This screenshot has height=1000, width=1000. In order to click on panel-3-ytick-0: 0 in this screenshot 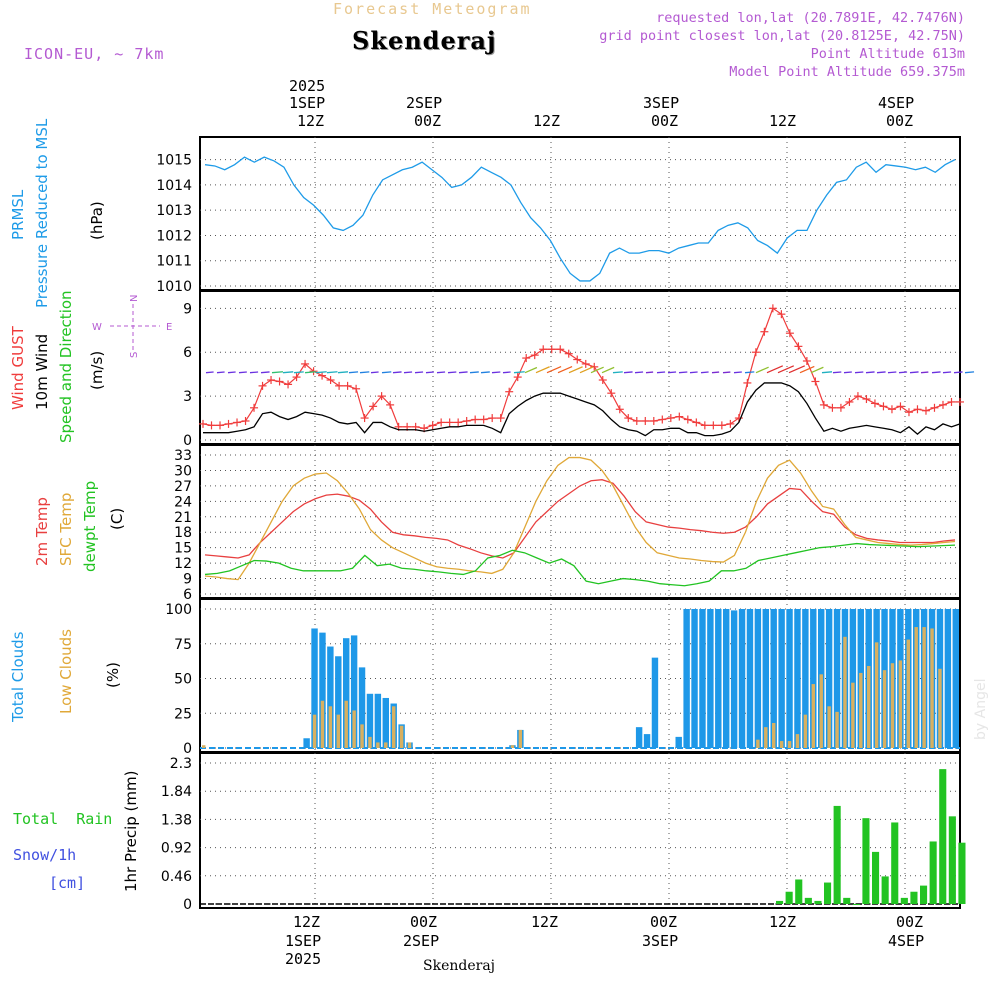, I will do `click(187, 749)`.